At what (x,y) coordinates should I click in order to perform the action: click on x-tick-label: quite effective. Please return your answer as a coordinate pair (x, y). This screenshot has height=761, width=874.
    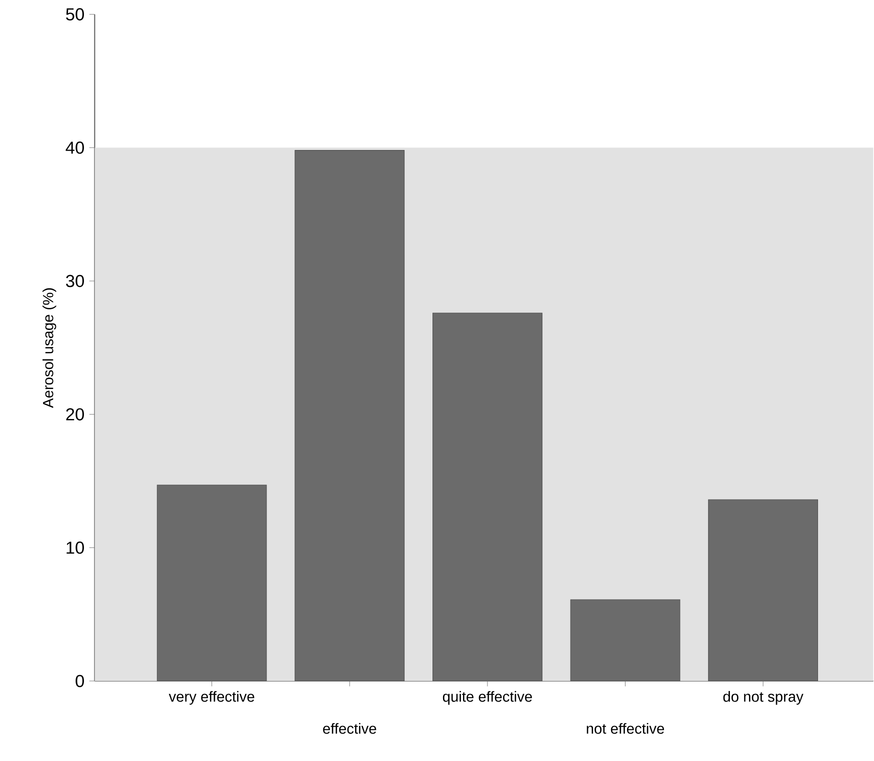
    Looking at the image, I should click on (487, 698).